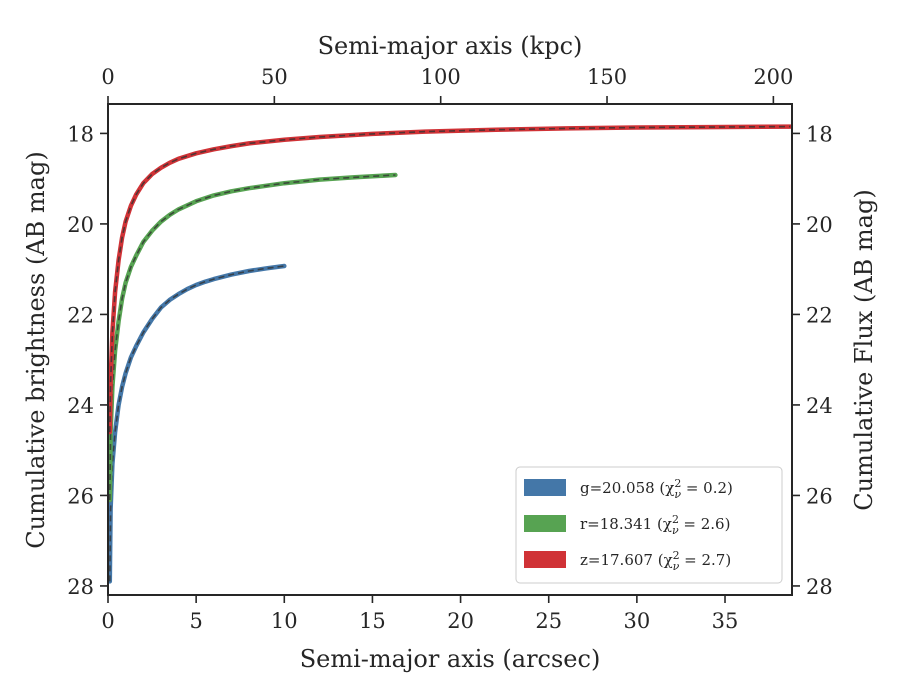  I want to click on y-tick-label: 22, so click(80, 315).